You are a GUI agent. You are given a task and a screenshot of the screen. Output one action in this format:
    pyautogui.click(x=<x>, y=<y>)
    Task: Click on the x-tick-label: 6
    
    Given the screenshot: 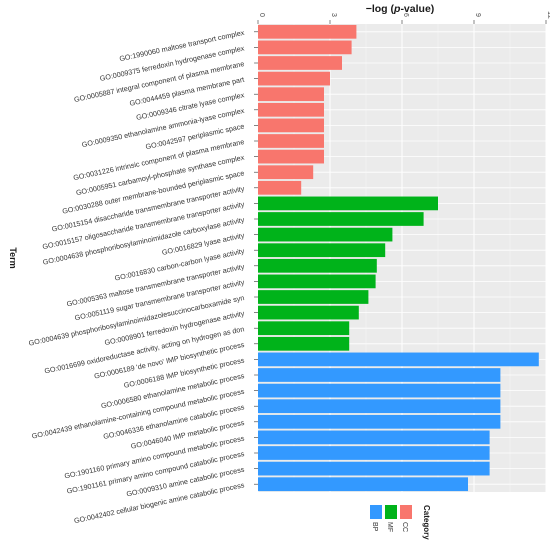 What is the action you would take?
    pyautogui.click(x=405, y=15)
    